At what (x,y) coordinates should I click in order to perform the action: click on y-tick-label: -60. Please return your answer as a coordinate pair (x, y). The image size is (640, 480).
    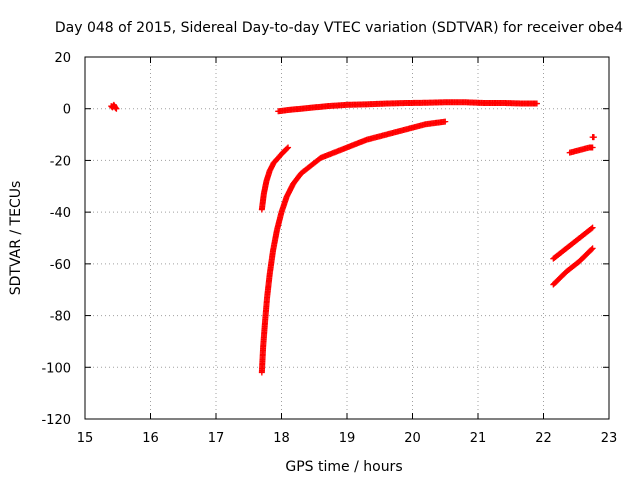
    Looking at the image, I should click on (60, 265).